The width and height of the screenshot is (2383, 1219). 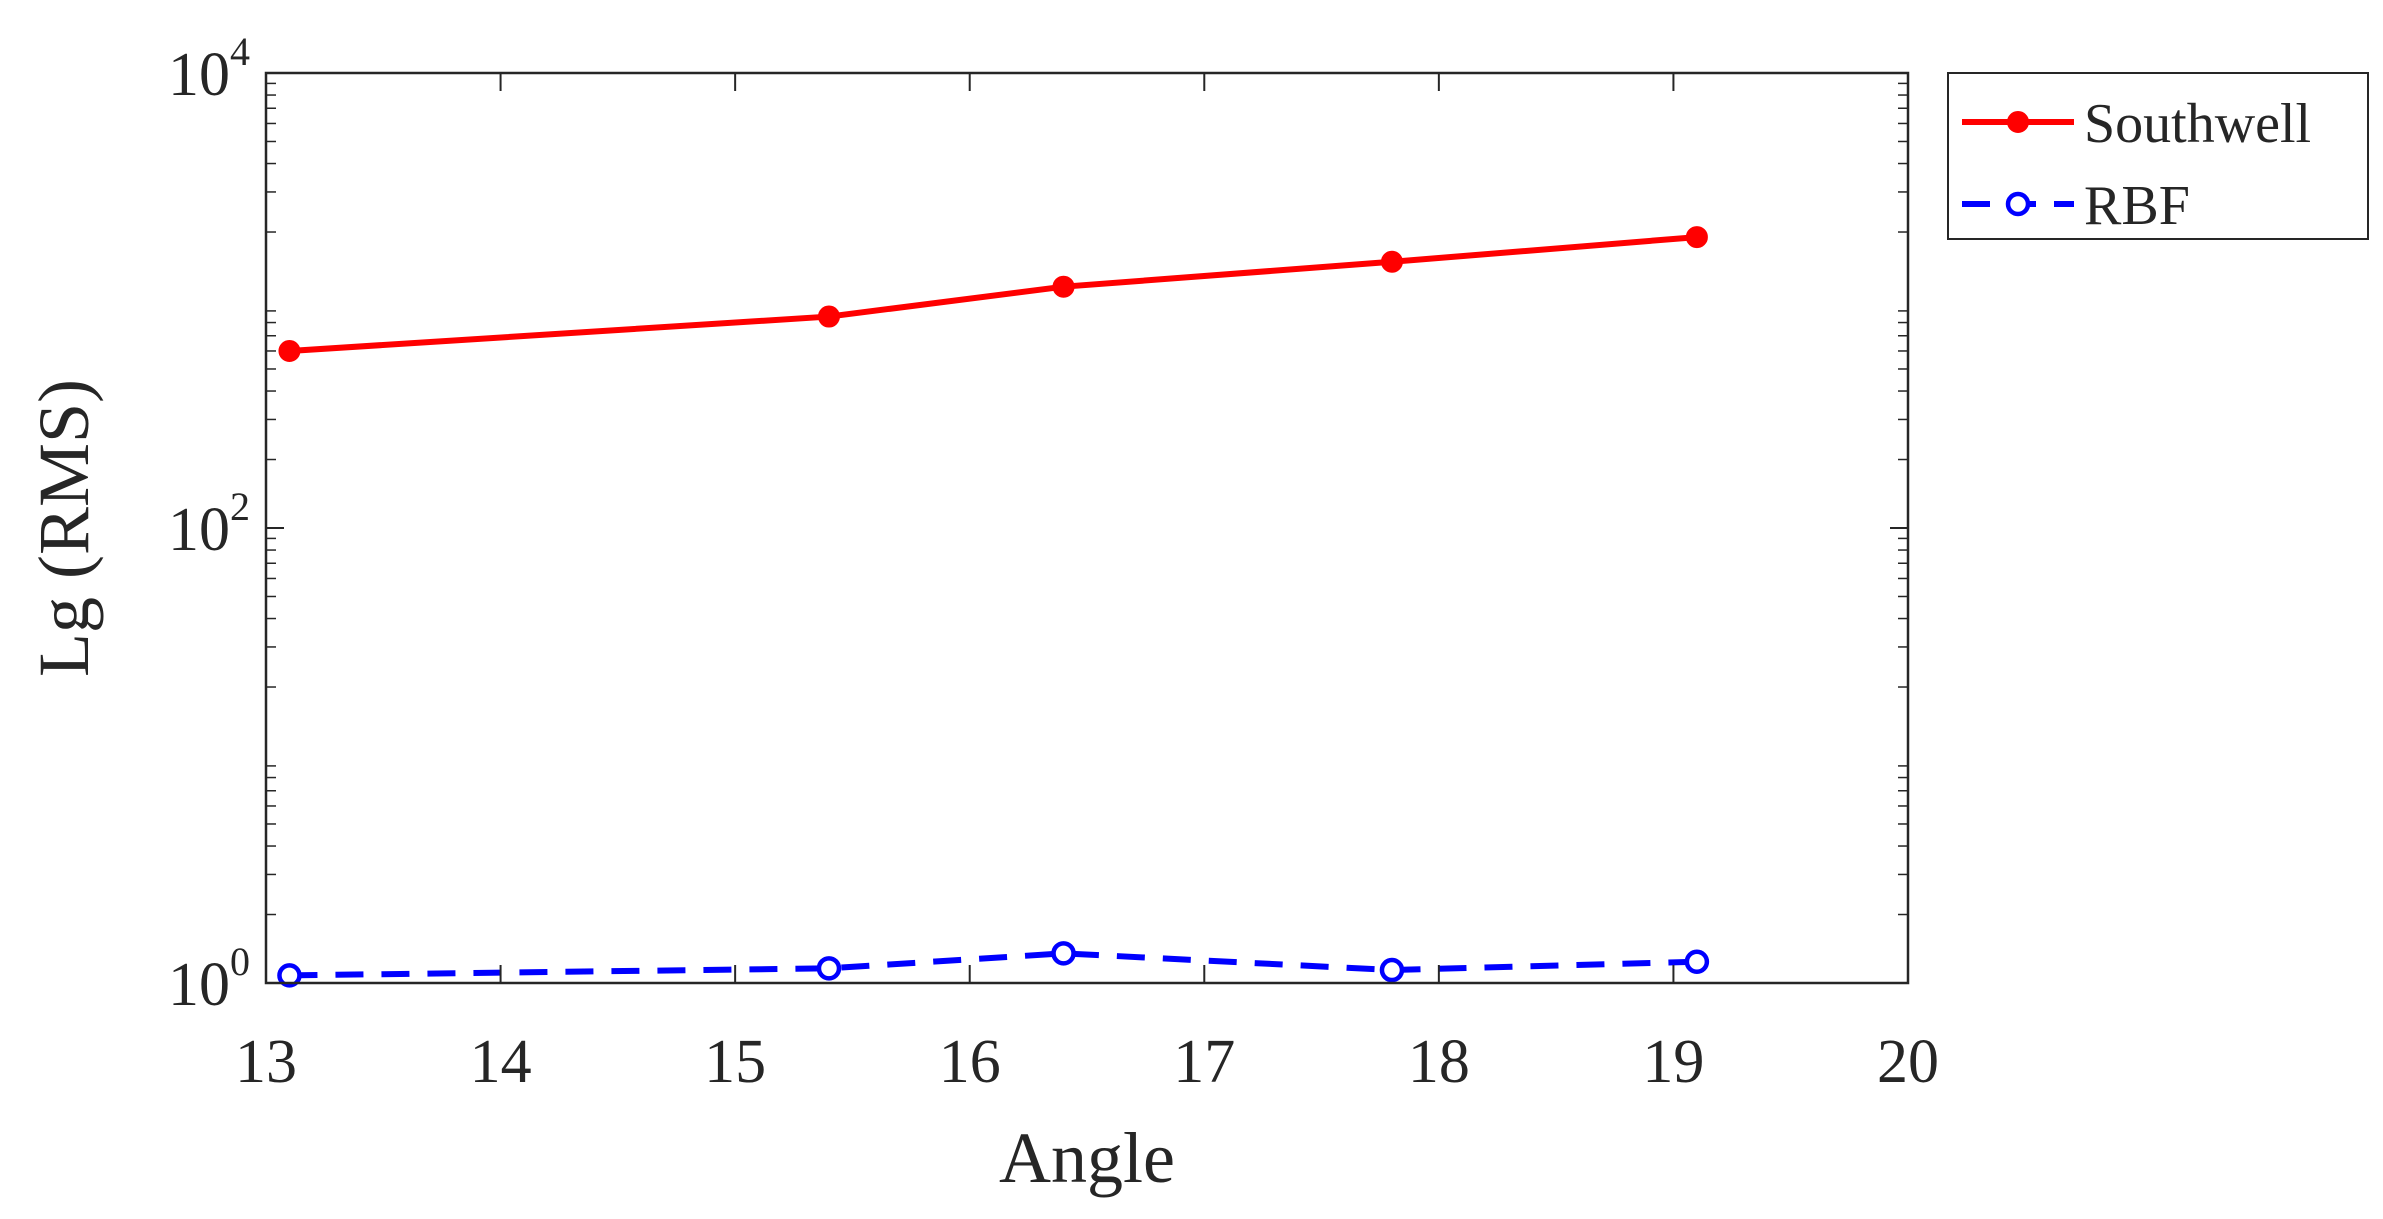 What do you see at coordinates (2018, 122) in the screenshot?
I see `legend-marker-southwell` at bounding box center [2018, 122].